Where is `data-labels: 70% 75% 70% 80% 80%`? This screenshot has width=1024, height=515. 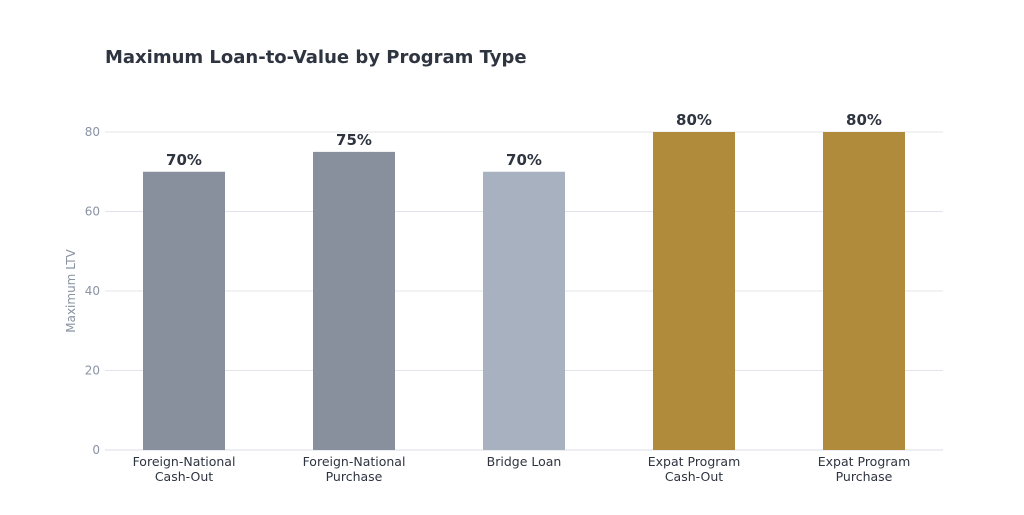 data-labels: 70% 75% 70% 80% 80% is located at coordinates (524, 140).